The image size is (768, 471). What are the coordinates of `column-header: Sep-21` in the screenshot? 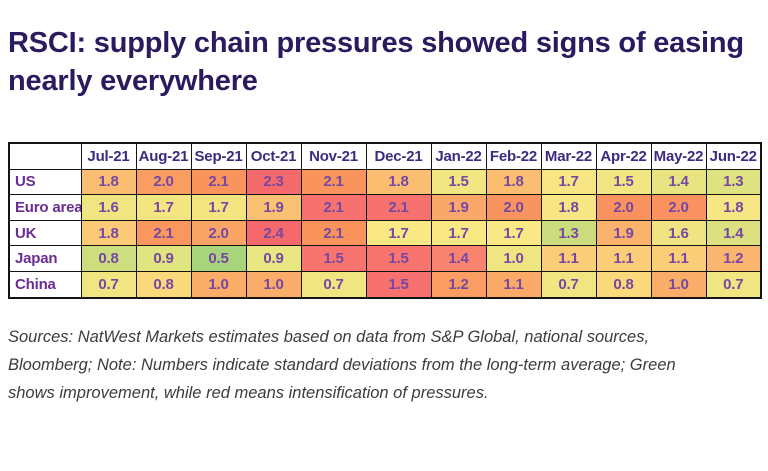 It's located at (218, 156).